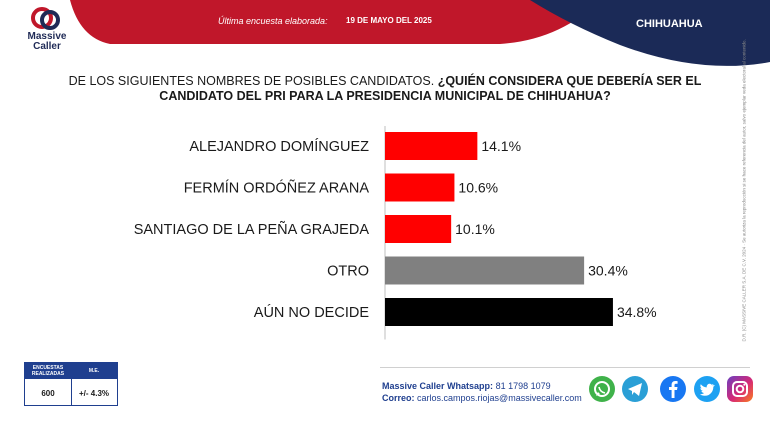  I want to click on category-label: AÚN NO DECIDE, so click(312, 312).